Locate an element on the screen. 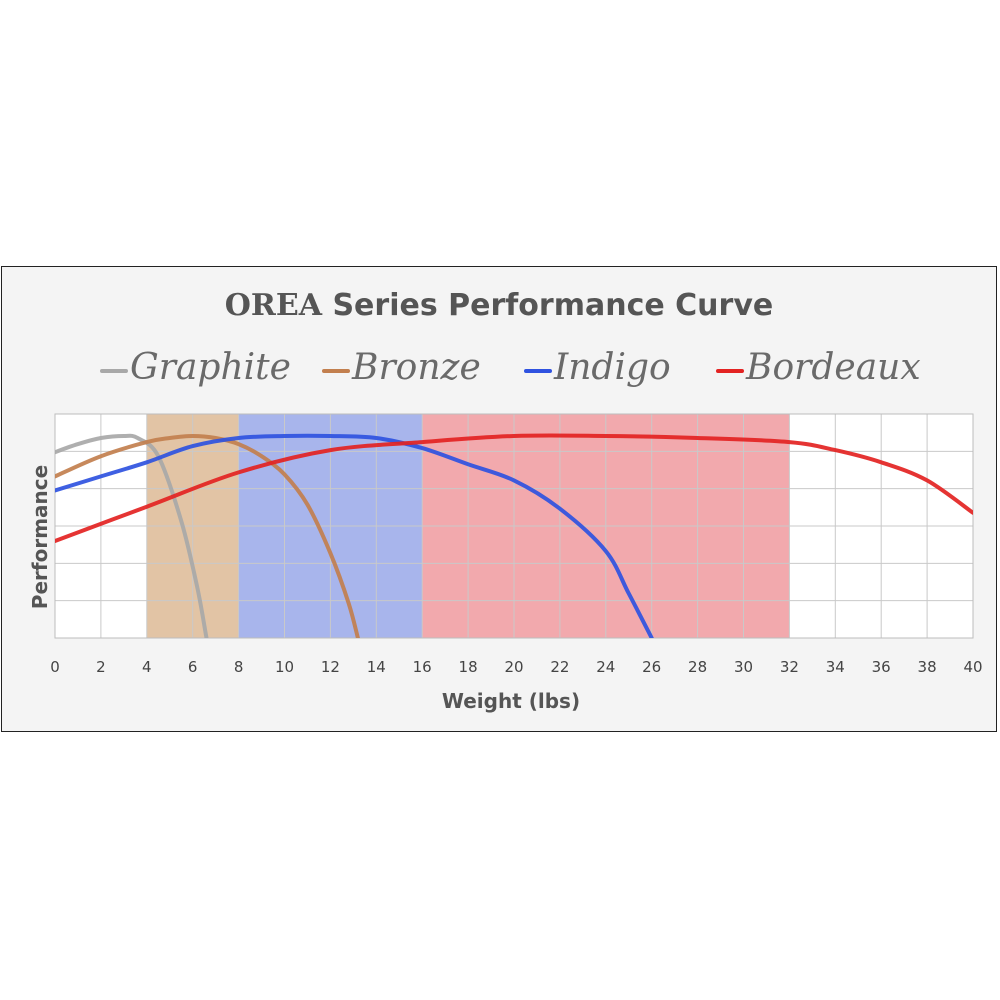 This screenshot has height=1000, width=1000. x-tick-label-2: 2 is located at coordinates (101, 667).